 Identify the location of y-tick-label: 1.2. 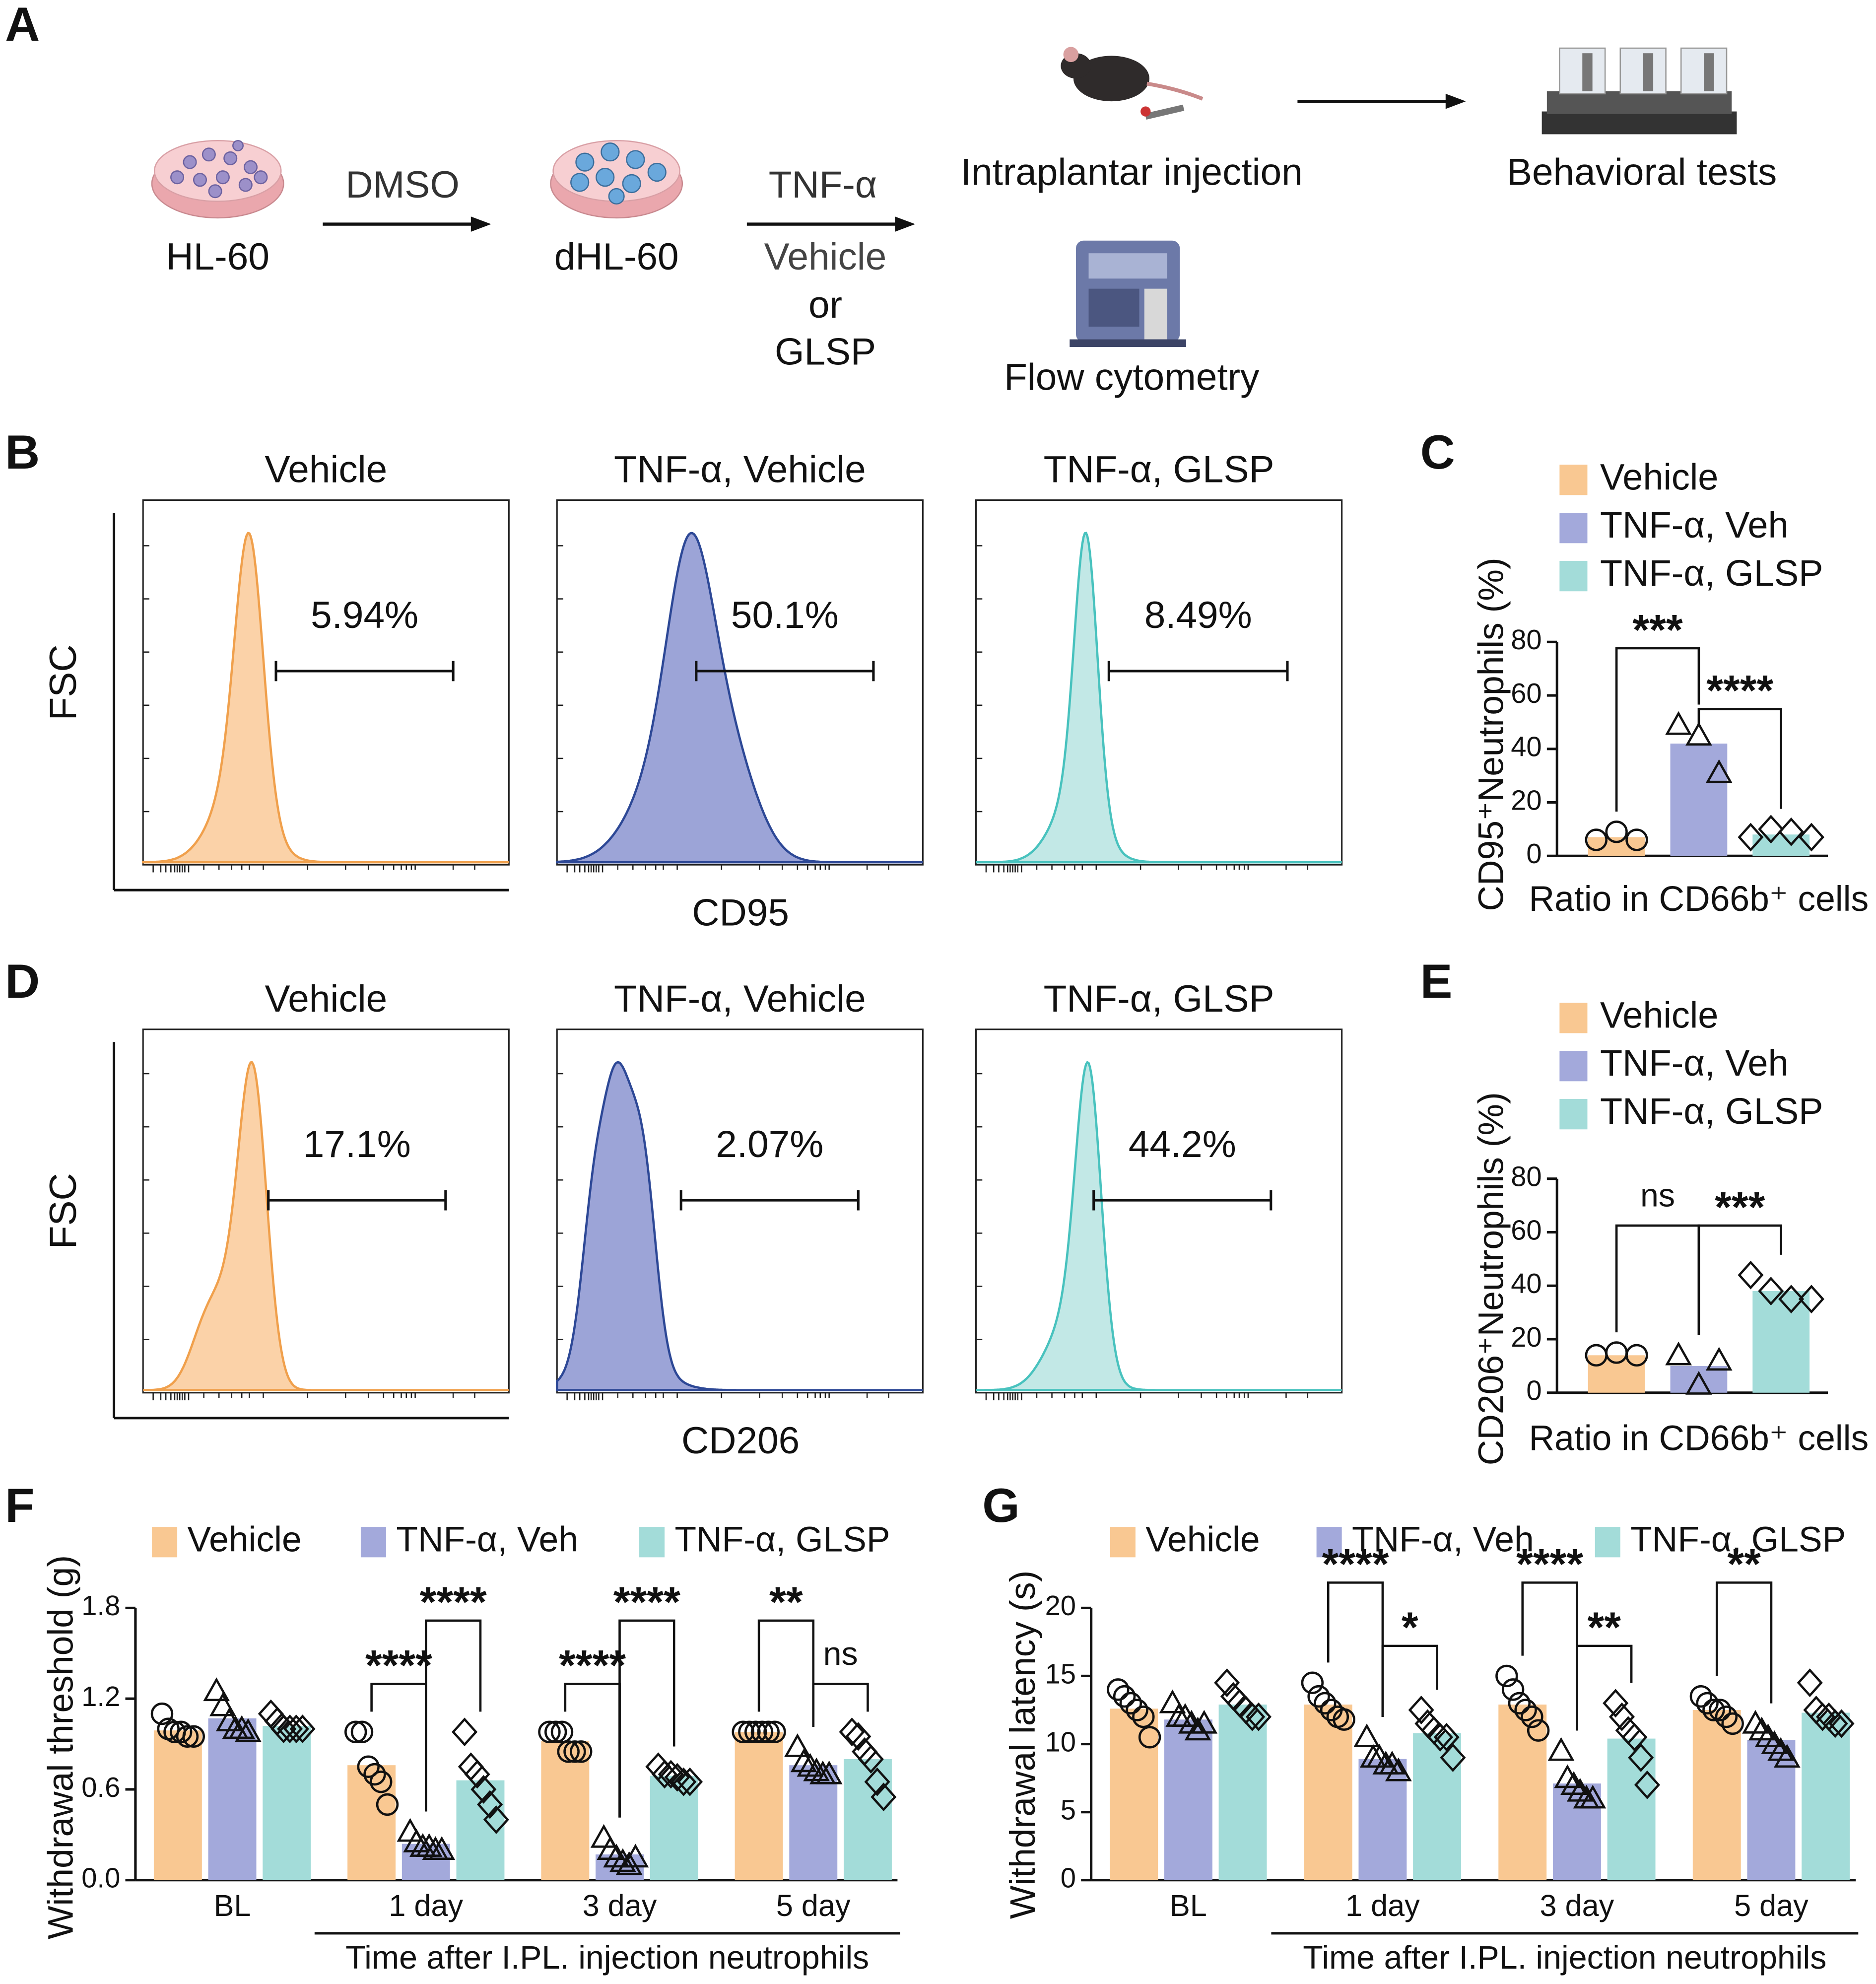
(100, 1697).